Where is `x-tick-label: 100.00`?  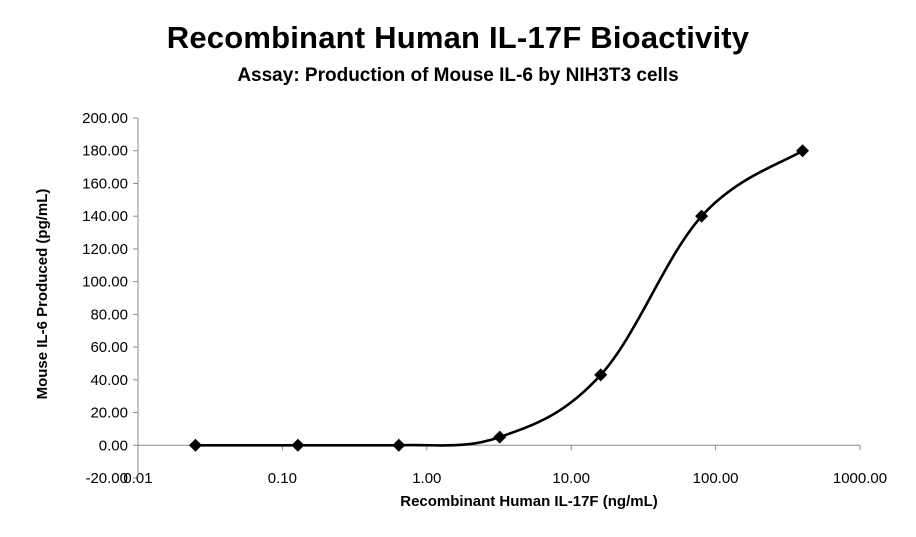
x-tick-label: 100.00 is located at coordinates (716, 478).